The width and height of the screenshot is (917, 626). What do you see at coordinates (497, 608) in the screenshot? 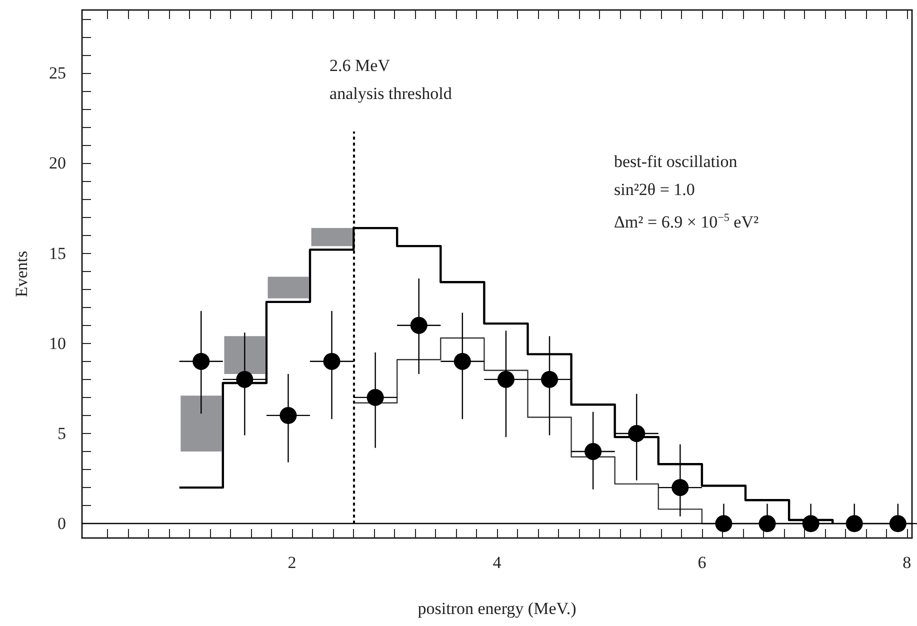
I see `x-axis-title: positron energy (MeV.)` at bounding box center [497, 608].